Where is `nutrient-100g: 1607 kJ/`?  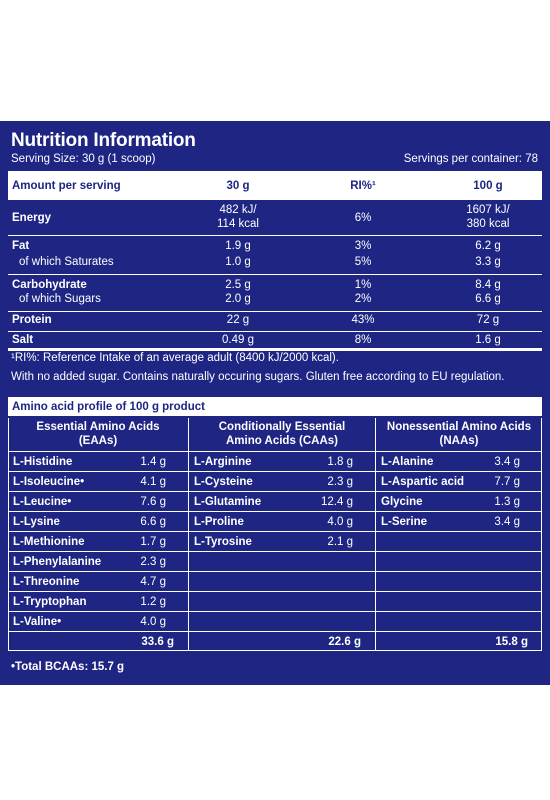
nutrient-100g: 1607 kJ/ is located at coordinates (488, 210).